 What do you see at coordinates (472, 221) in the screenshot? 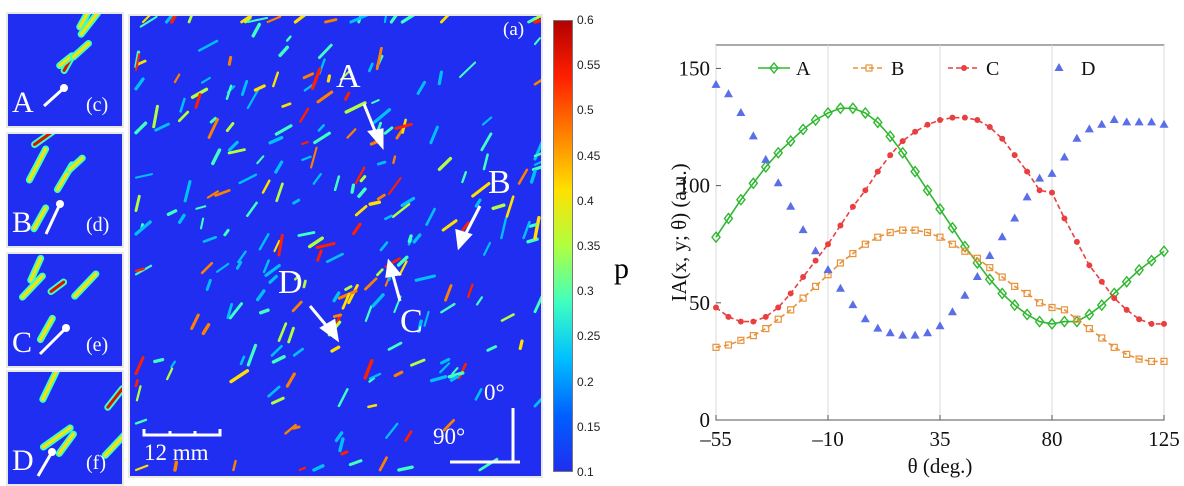
I see `arrow-b` at bounding box center [472, 221].